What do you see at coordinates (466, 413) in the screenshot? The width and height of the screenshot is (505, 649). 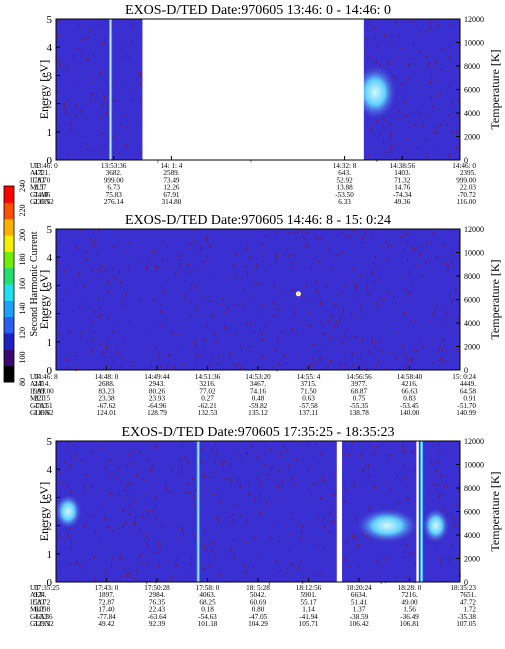 I see `table-cell: 140.99` at bounding box center [466, 413].